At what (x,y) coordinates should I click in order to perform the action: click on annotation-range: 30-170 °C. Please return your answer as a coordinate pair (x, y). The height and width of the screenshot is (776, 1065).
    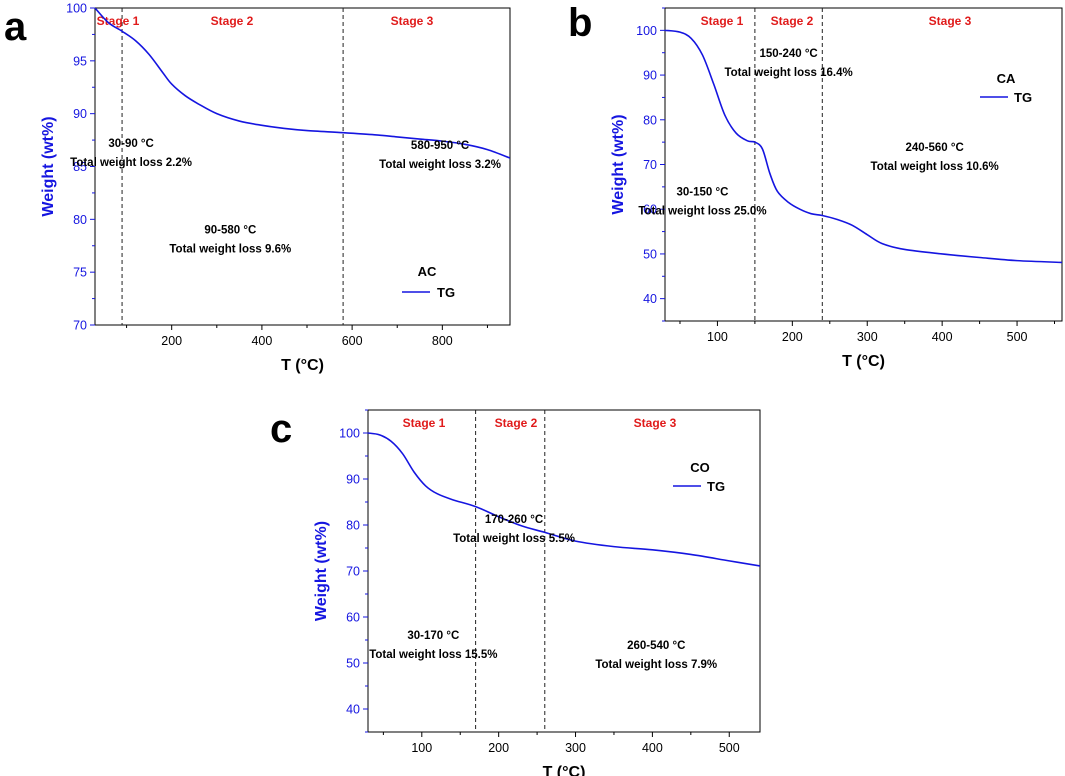
    Looking at the image, I should click on (433, 636).